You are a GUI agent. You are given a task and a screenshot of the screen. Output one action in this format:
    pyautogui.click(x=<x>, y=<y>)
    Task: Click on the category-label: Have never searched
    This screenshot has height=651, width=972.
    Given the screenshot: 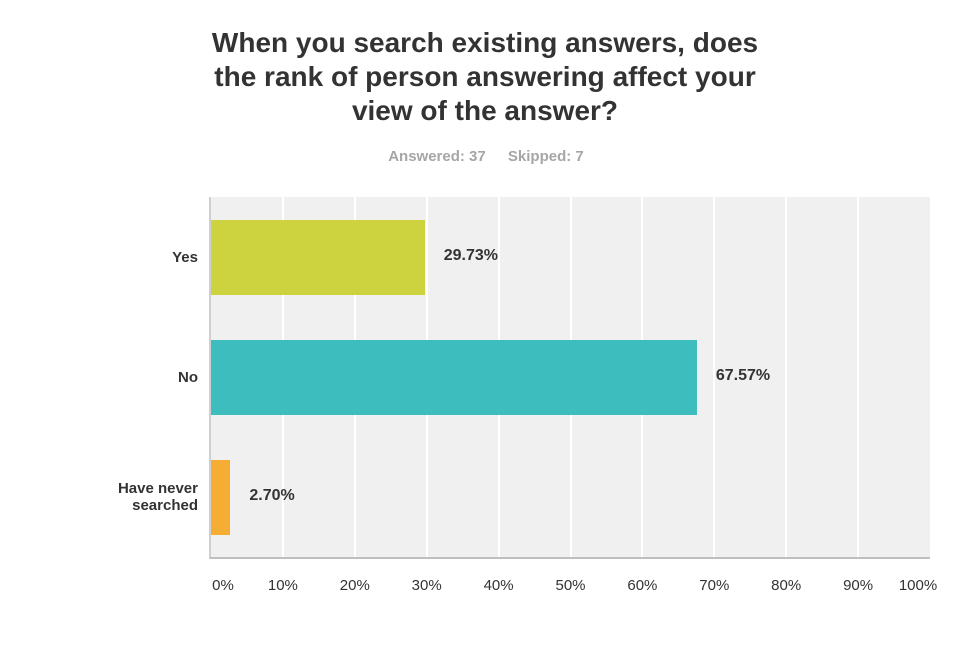 What is the action you would take?
    pyautogui.click(x=118, y=497)
    